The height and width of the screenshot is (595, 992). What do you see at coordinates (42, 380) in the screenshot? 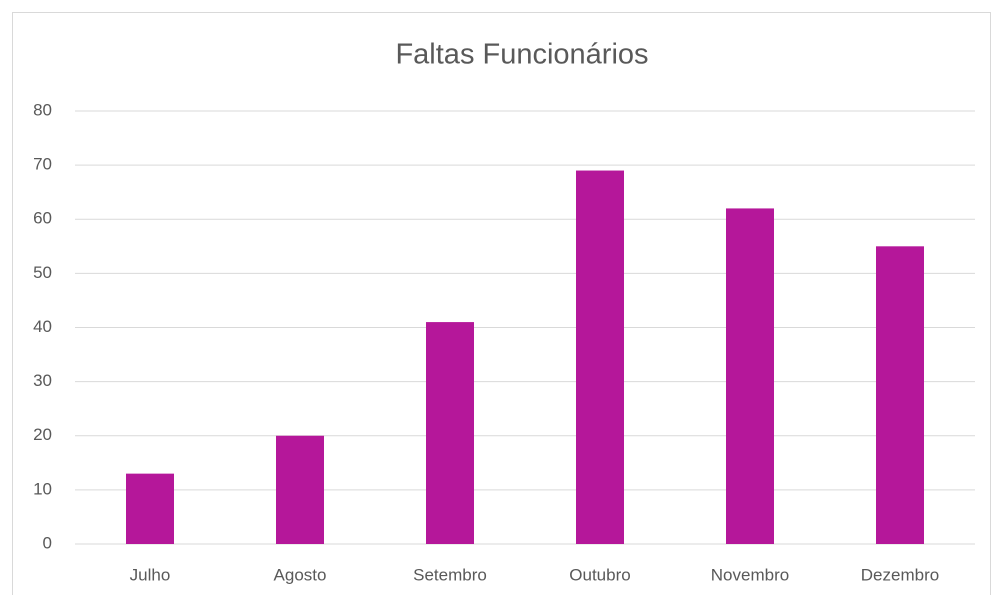
I see `y-tick-label: 30` at bounding box center [42, 380].